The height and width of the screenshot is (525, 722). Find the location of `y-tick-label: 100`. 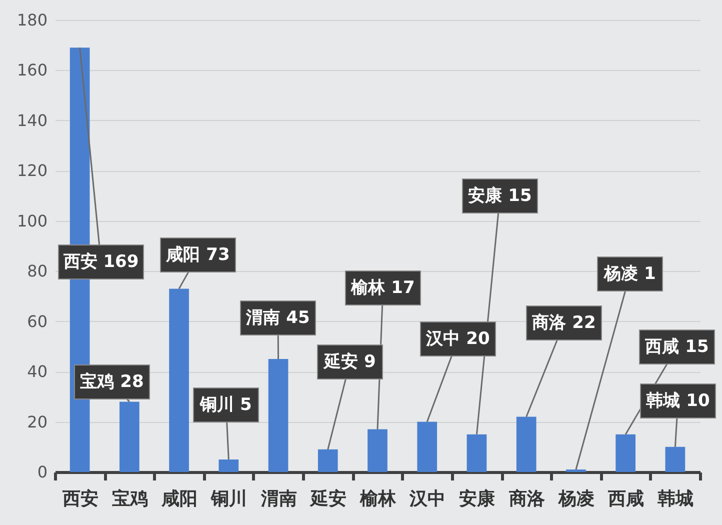

y-tick-label: 100 is located at coordinates (32, 220).